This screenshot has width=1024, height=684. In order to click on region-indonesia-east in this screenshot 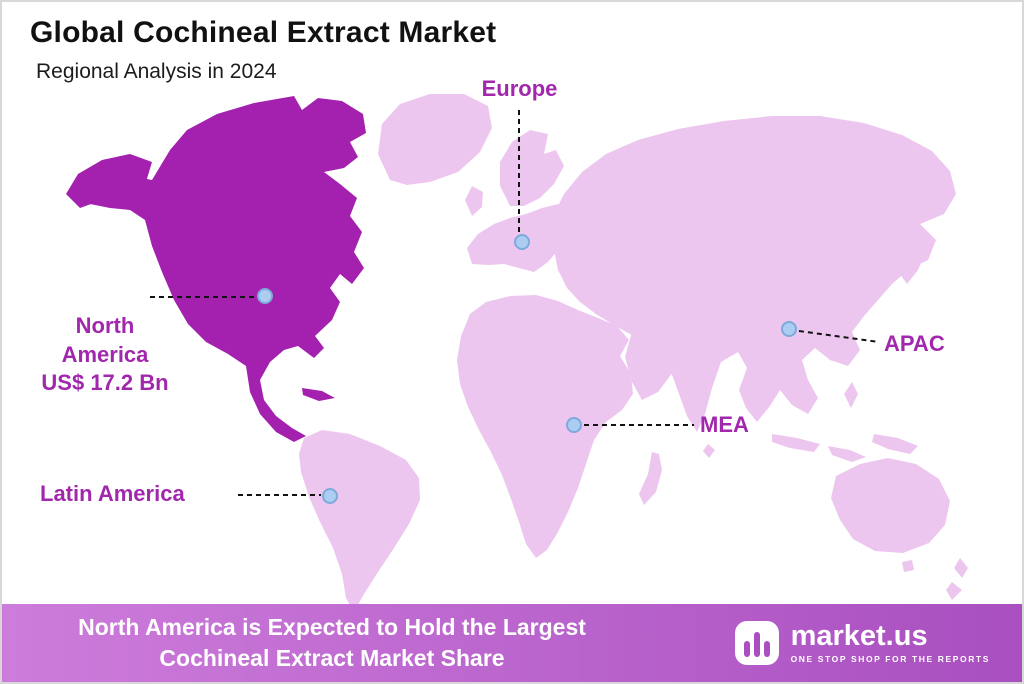, I will do `click(847, 454)`.